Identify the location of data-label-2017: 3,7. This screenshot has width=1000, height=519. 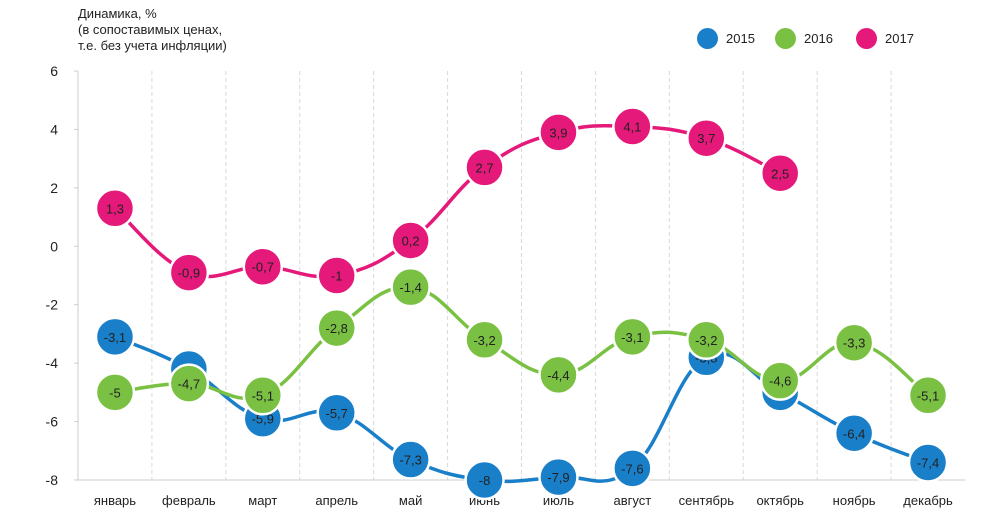
(706, 138).